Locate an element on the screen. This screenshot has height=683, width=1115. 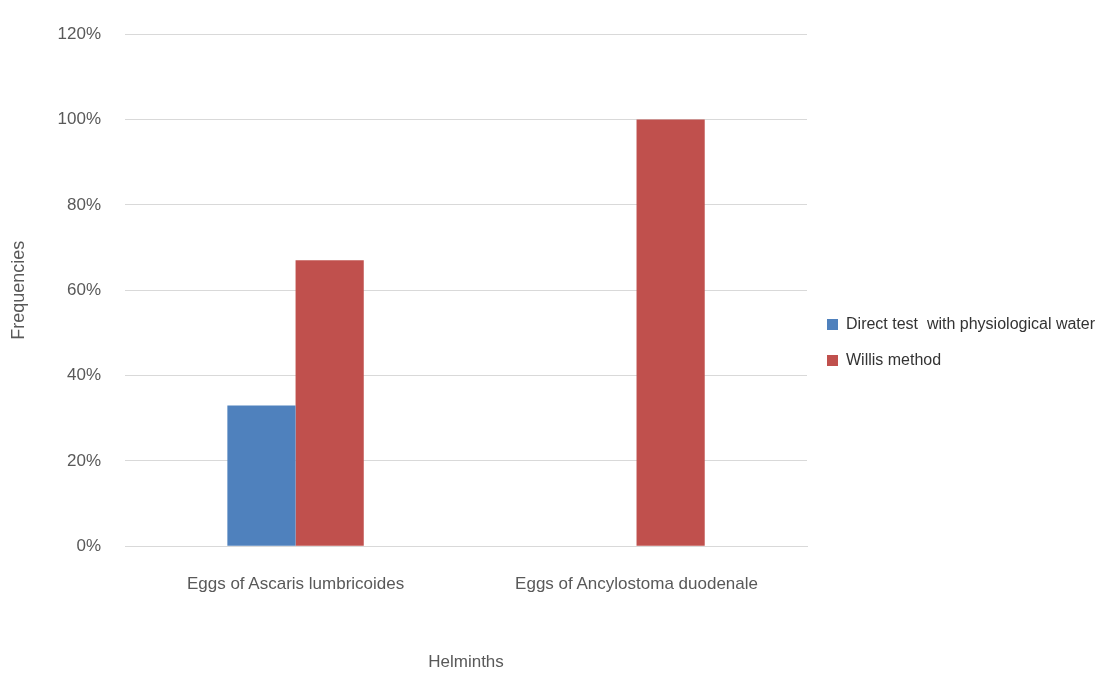
legend-label: Willis method is located at coordinates (894, 359).